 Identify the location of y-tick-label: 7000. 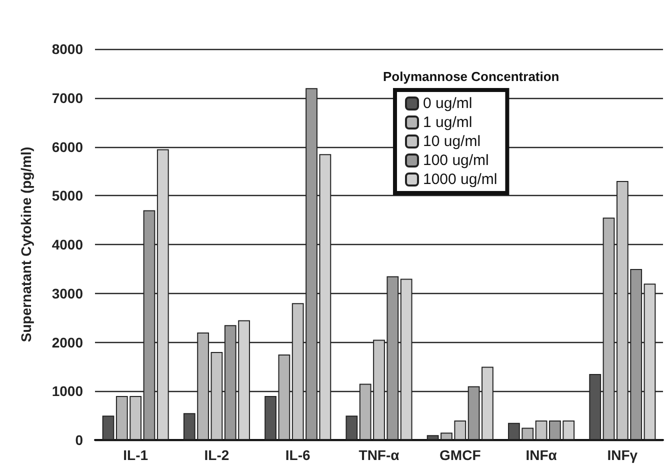
(68, 98).